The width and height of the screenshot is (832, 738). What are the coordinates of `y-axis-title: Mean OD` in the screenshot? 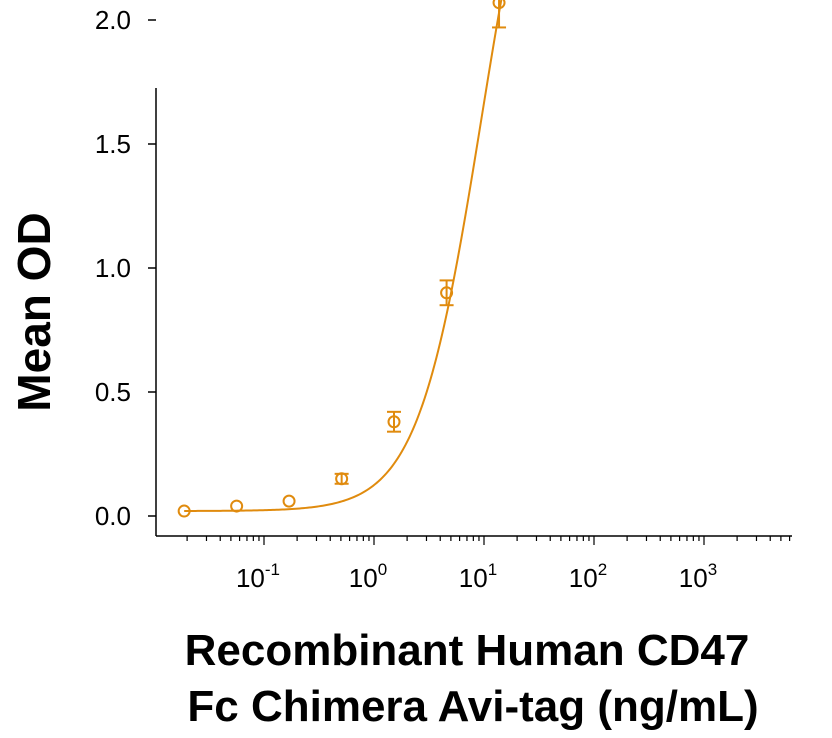 It's located at (34, 311).